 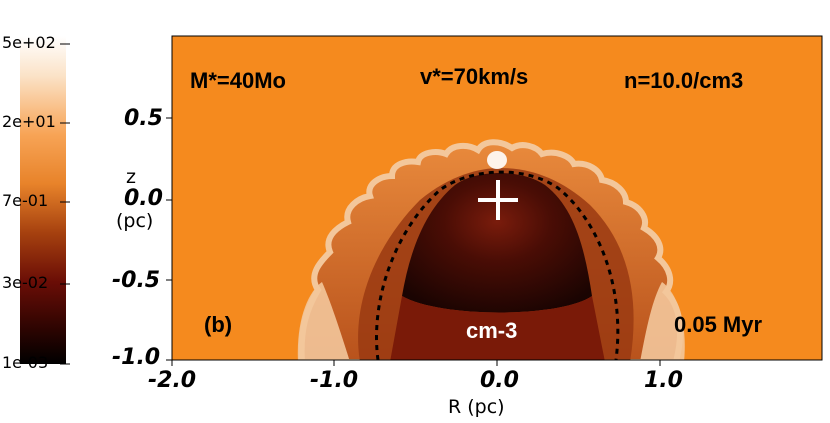 I want to click on shell-base-right, so click(x=662, y=321).